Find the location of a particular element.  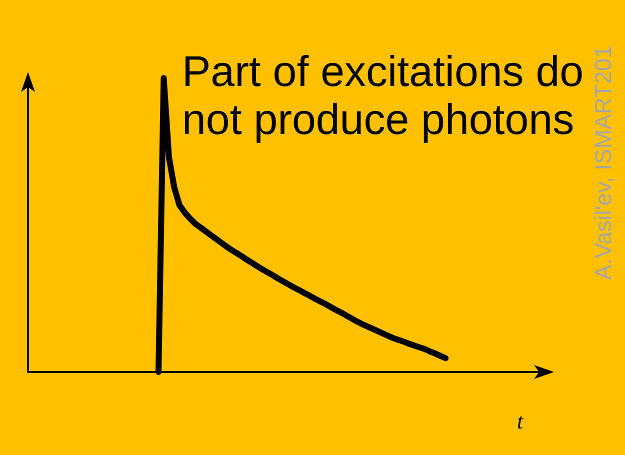

annotation: Part of excitations do not produce photons is located at coordinates (383, 96).